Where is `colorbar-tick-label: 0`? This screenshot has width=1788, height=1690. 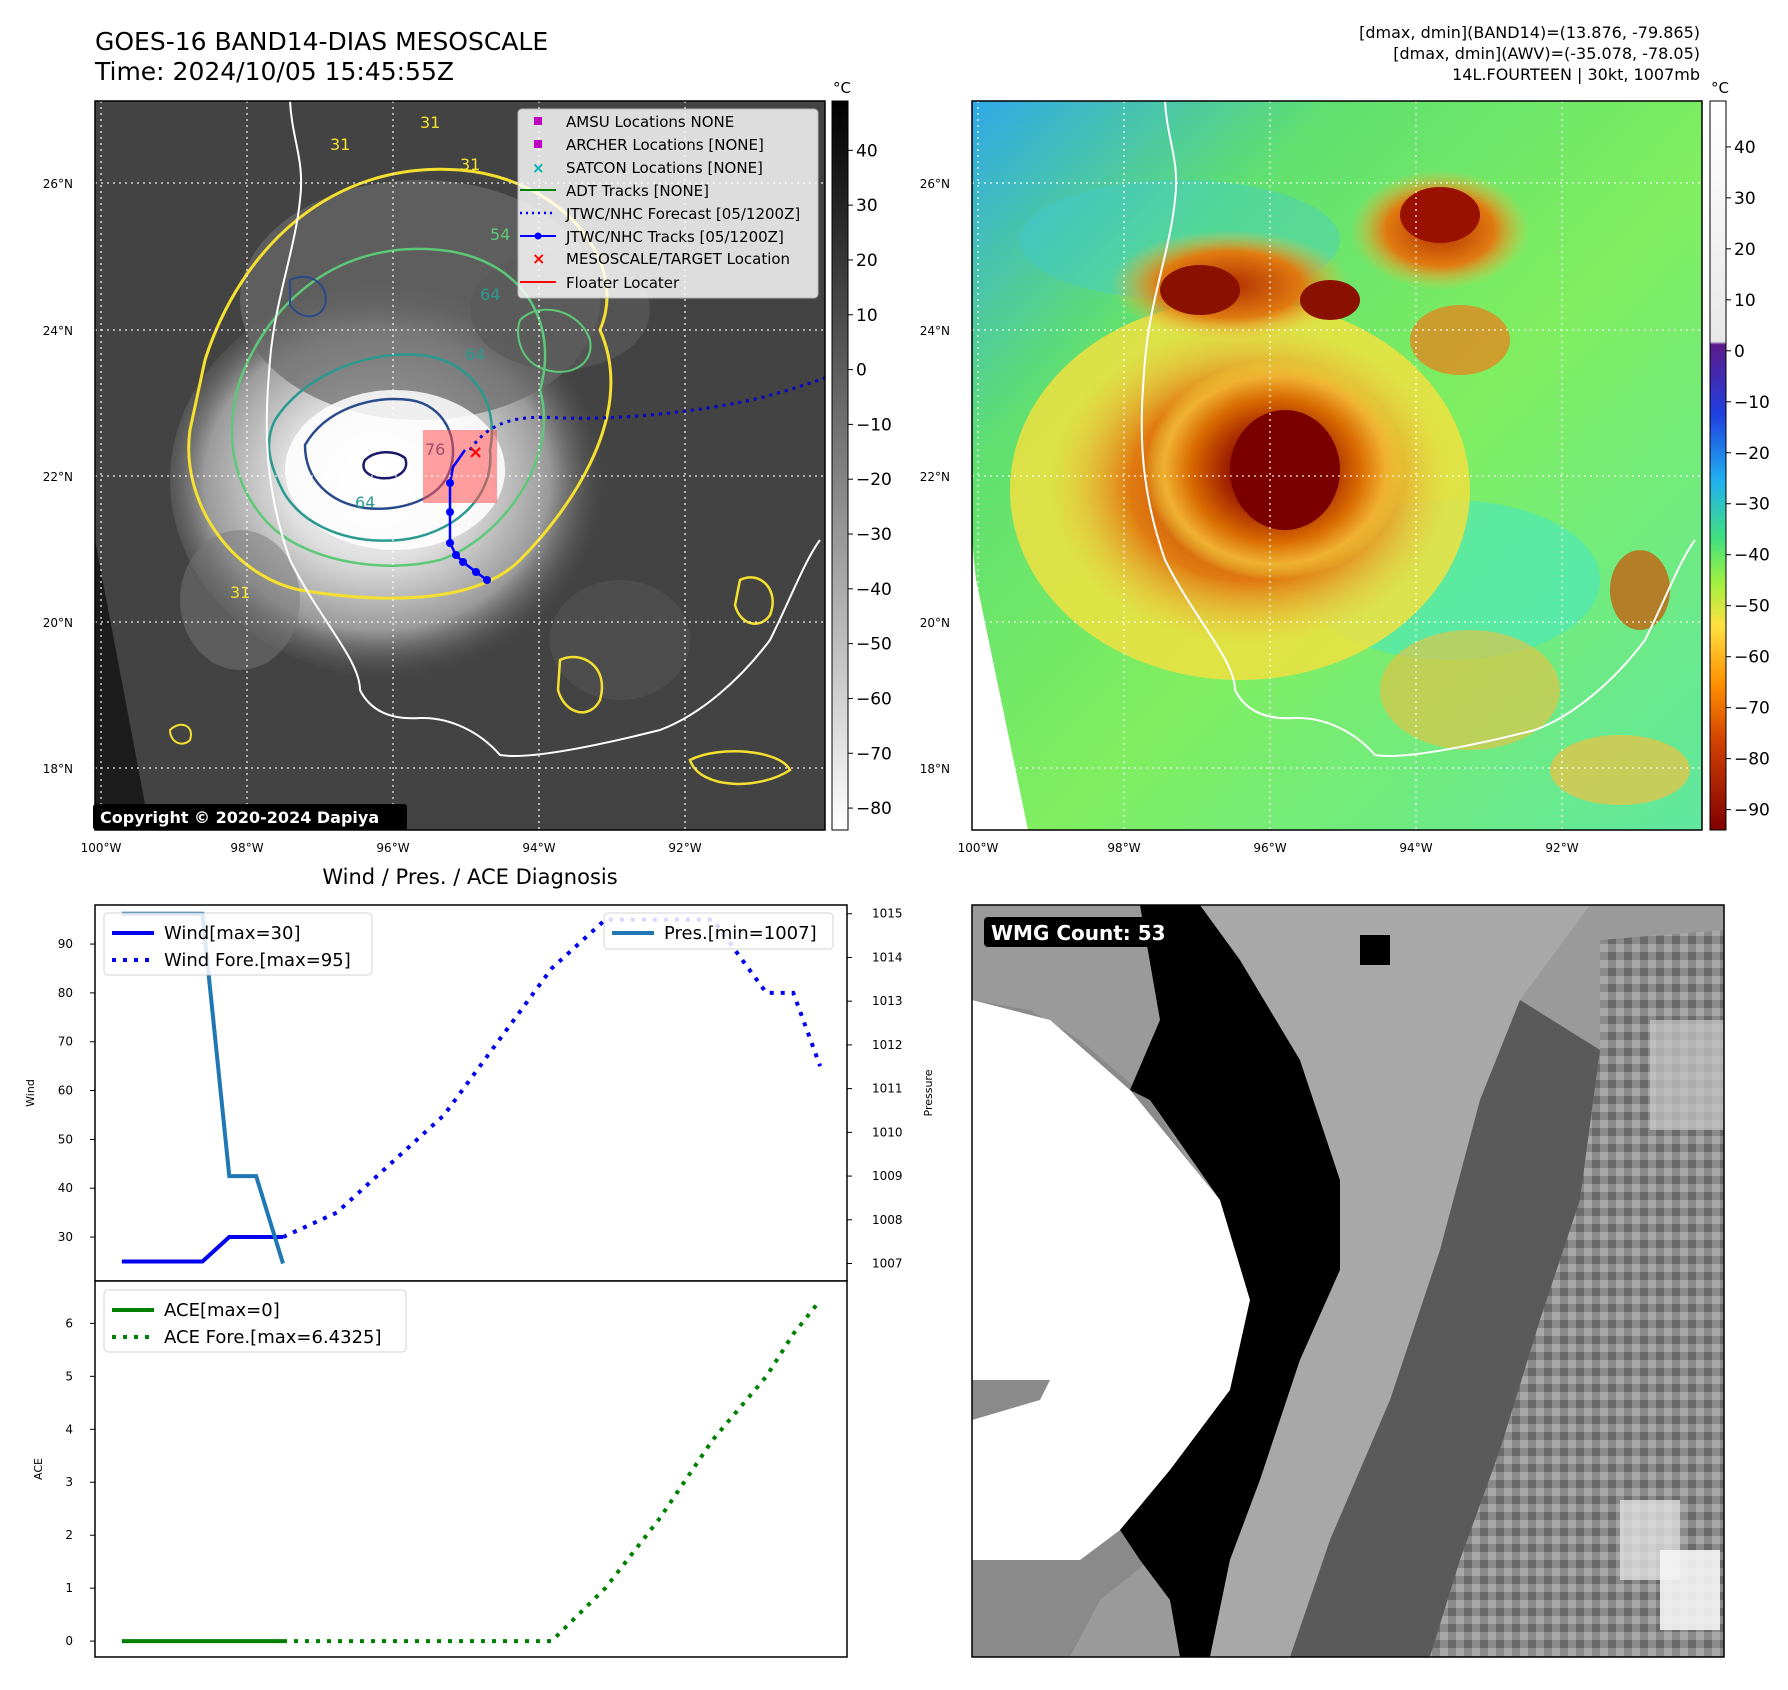 colorbar-tick-label: 0 is located at coordinates (1739, 352).